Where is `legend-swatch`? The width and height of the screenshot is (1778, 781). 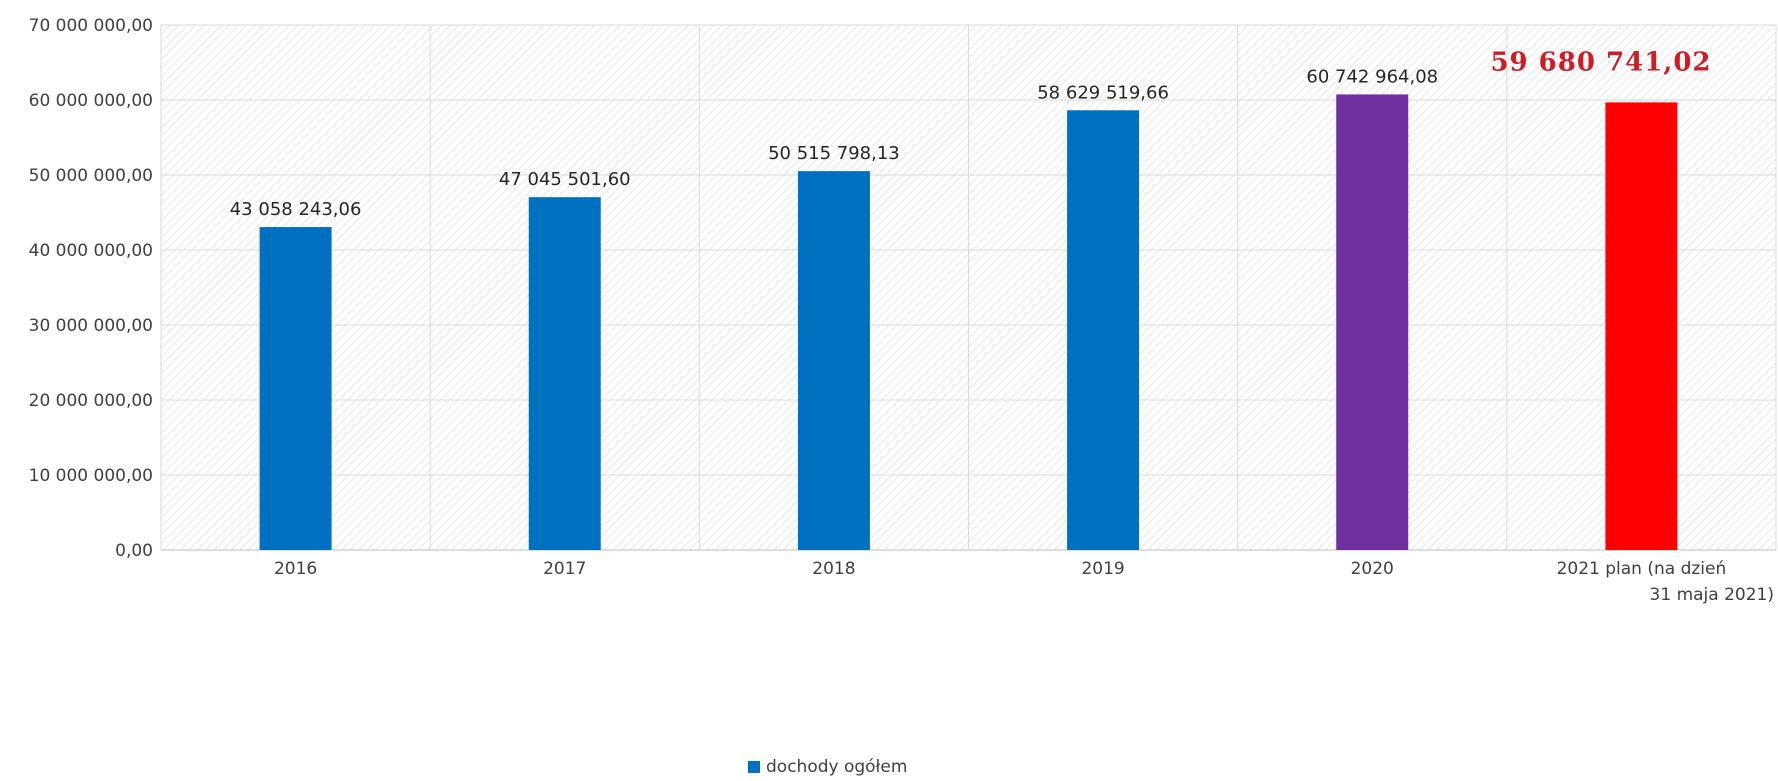 legend-swatch is located at coordinates (754, 767).